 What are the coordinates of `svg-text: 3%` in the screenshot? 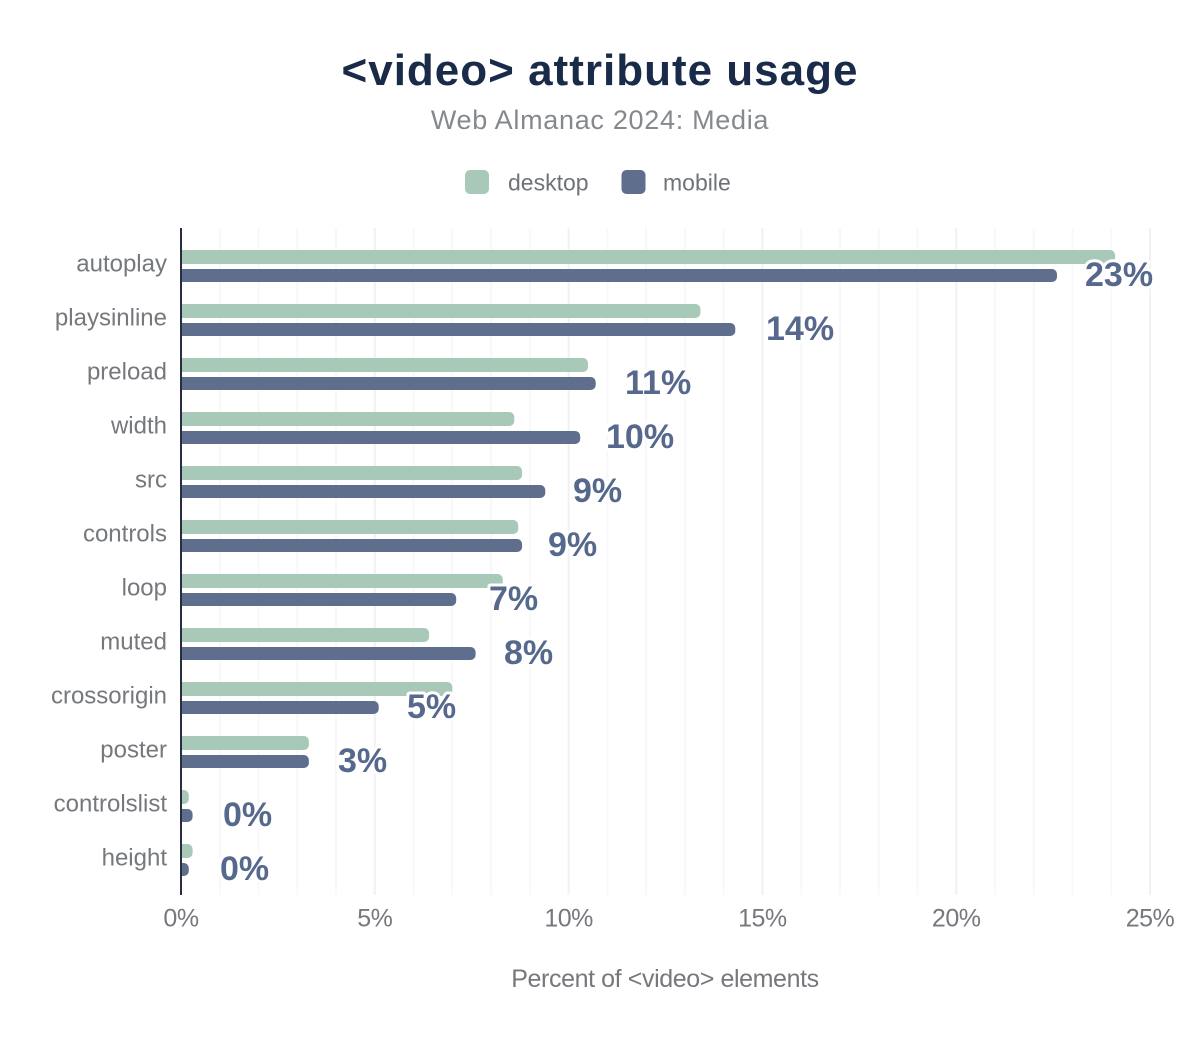 It's located at (362, 761).